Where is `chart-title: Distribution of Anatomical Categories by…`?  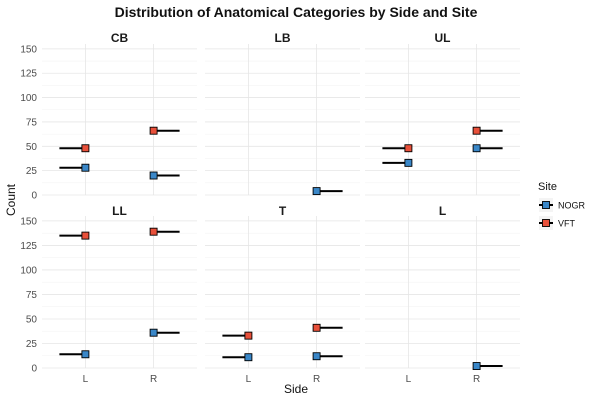 chart-title: Distribution of Anatomical Categories by… is located at coordinates (296, 12).